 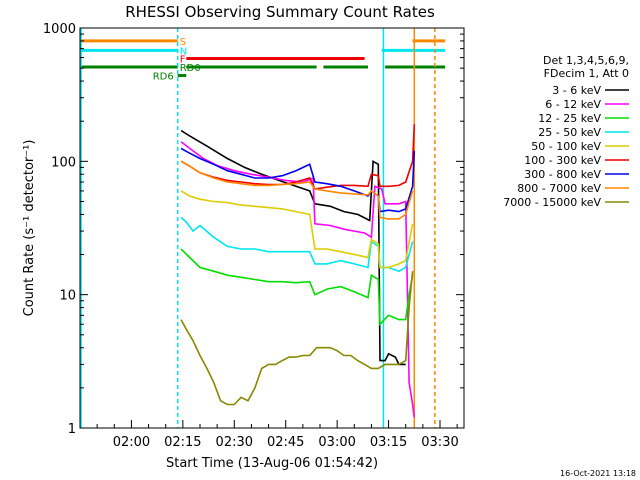 What do you see at coordinates (388, 442) in the screenshot?
I see `x-tick-label: 03:15` at bounding box center [388, 442].